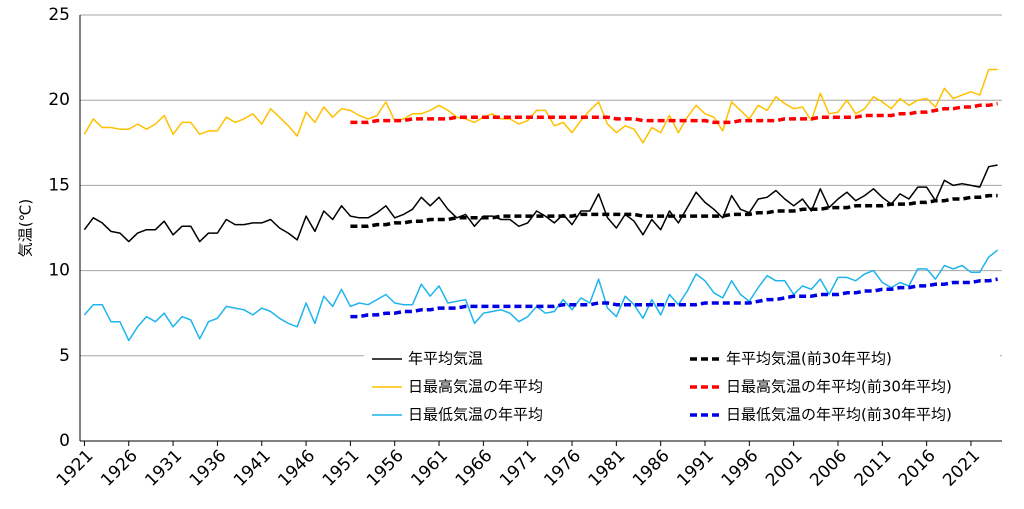 This screenshot has width=1024, height=509. I want to click on y-tick-label: 25, so click(59, 15).